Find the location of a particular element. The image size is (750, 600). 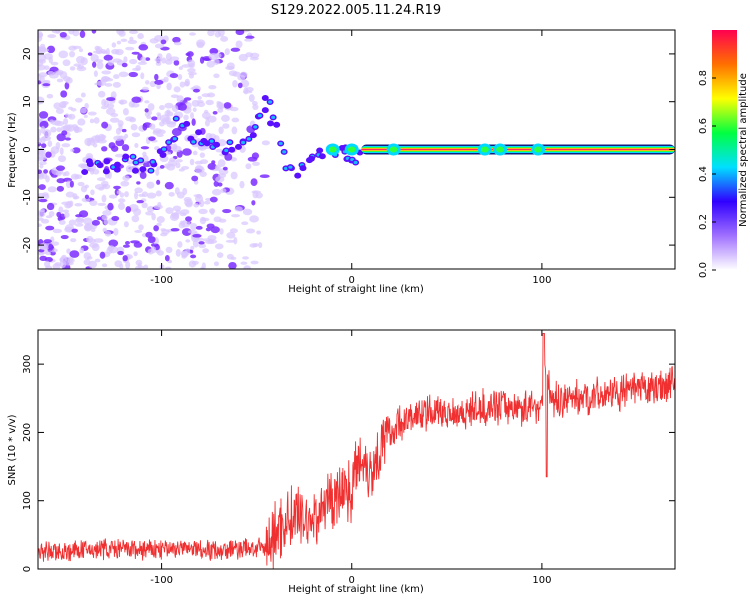

spectrogram-xtick-label: -100 is located at coordinates (161, 280).